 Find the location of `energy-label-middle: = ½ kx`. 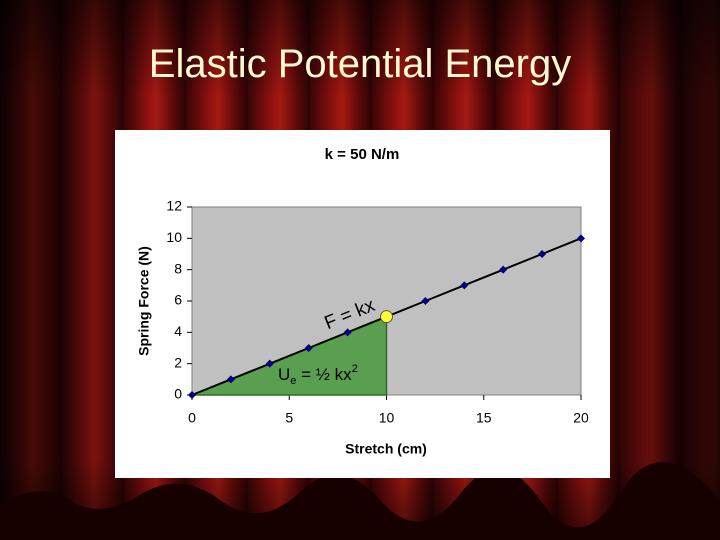

energy-label-middle: = ½ kx is located at coordinates (324, 374).